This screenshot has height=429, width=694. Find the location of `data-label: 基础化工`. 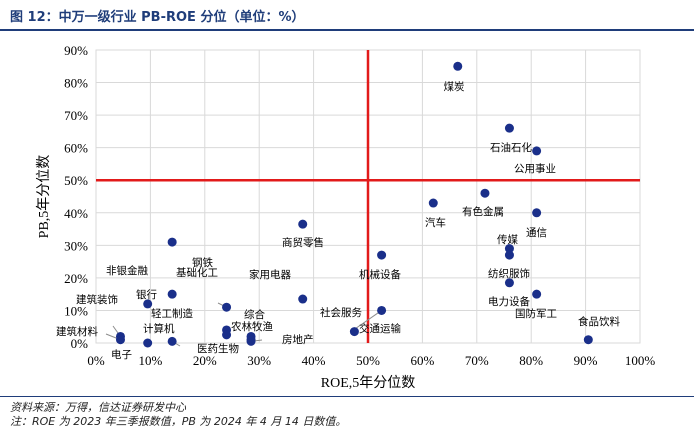

data-label: 基础化工 is located at coordinates (197, 272).